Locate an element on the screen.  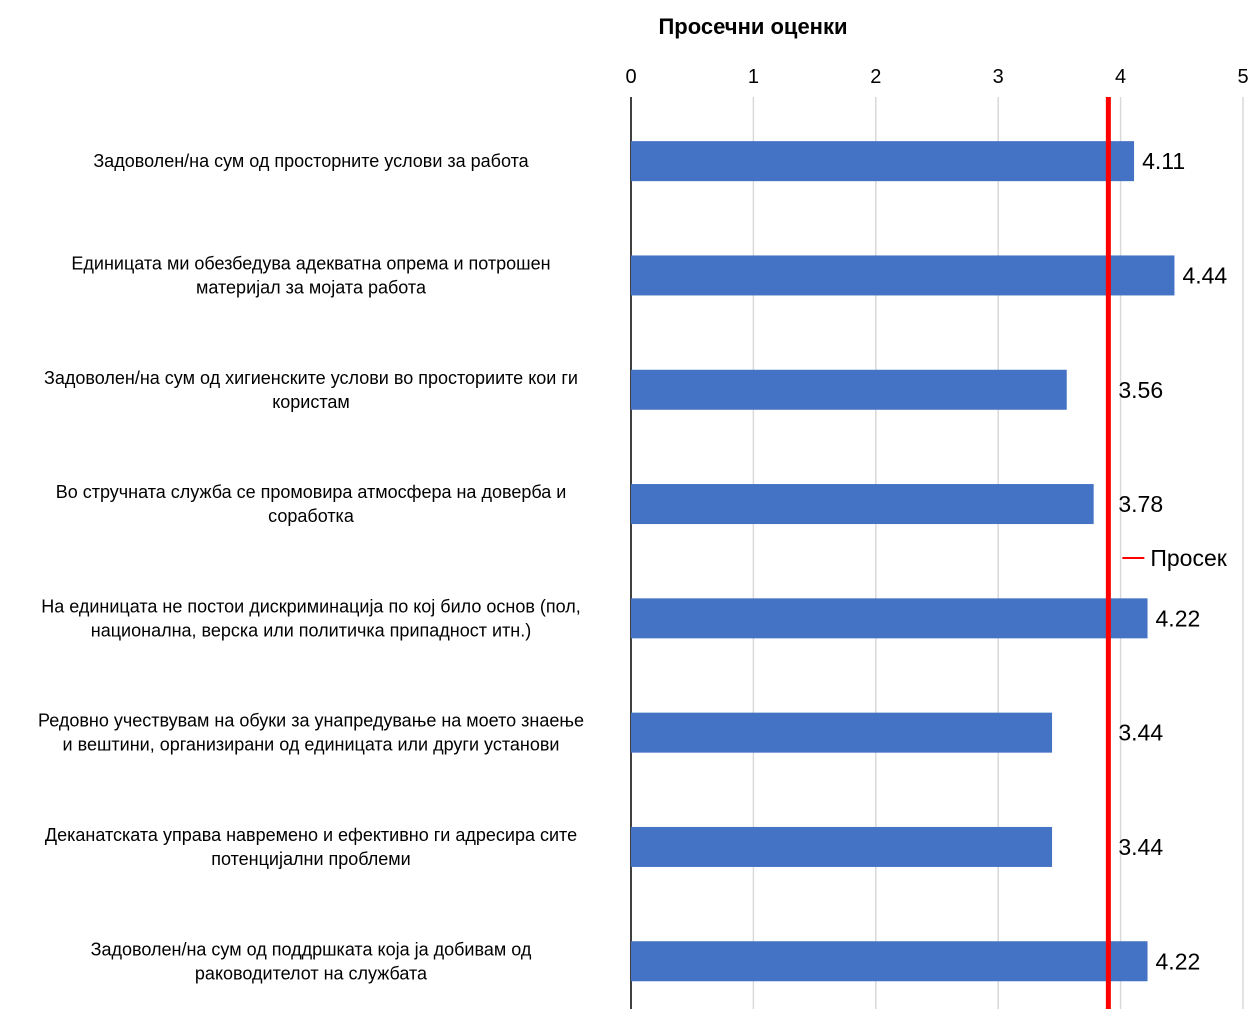
average-line-group: Просек is located at coordinates (1166, 553).